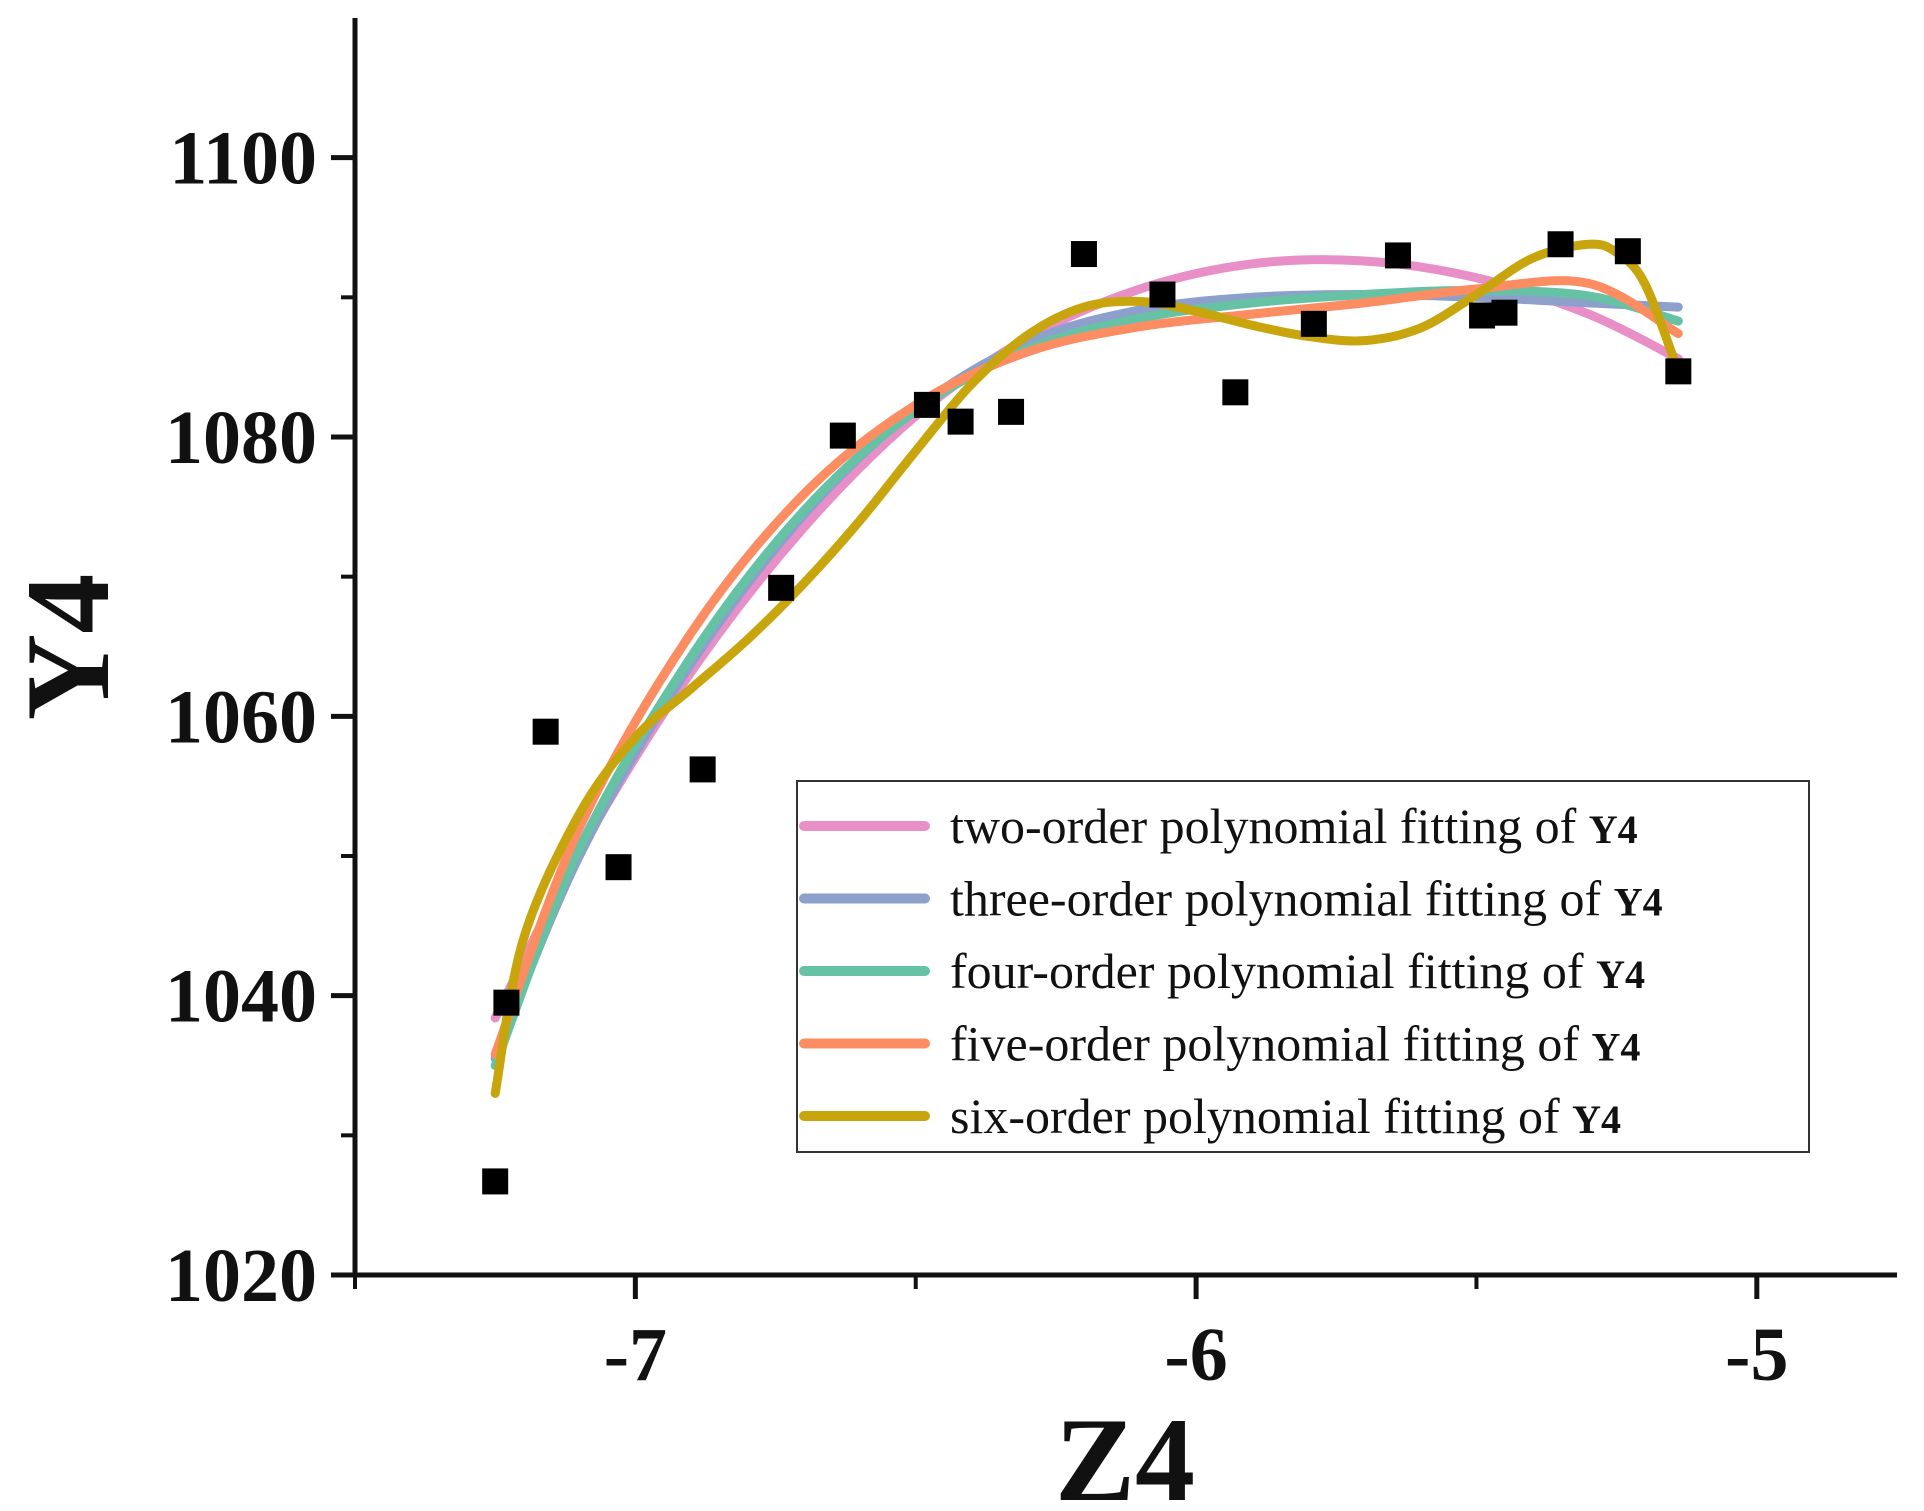  Describe the element at coordinates (1285, 1116) in the screenshot. I see `legend-label: six-order polynomial fitting of Y4` at that location.